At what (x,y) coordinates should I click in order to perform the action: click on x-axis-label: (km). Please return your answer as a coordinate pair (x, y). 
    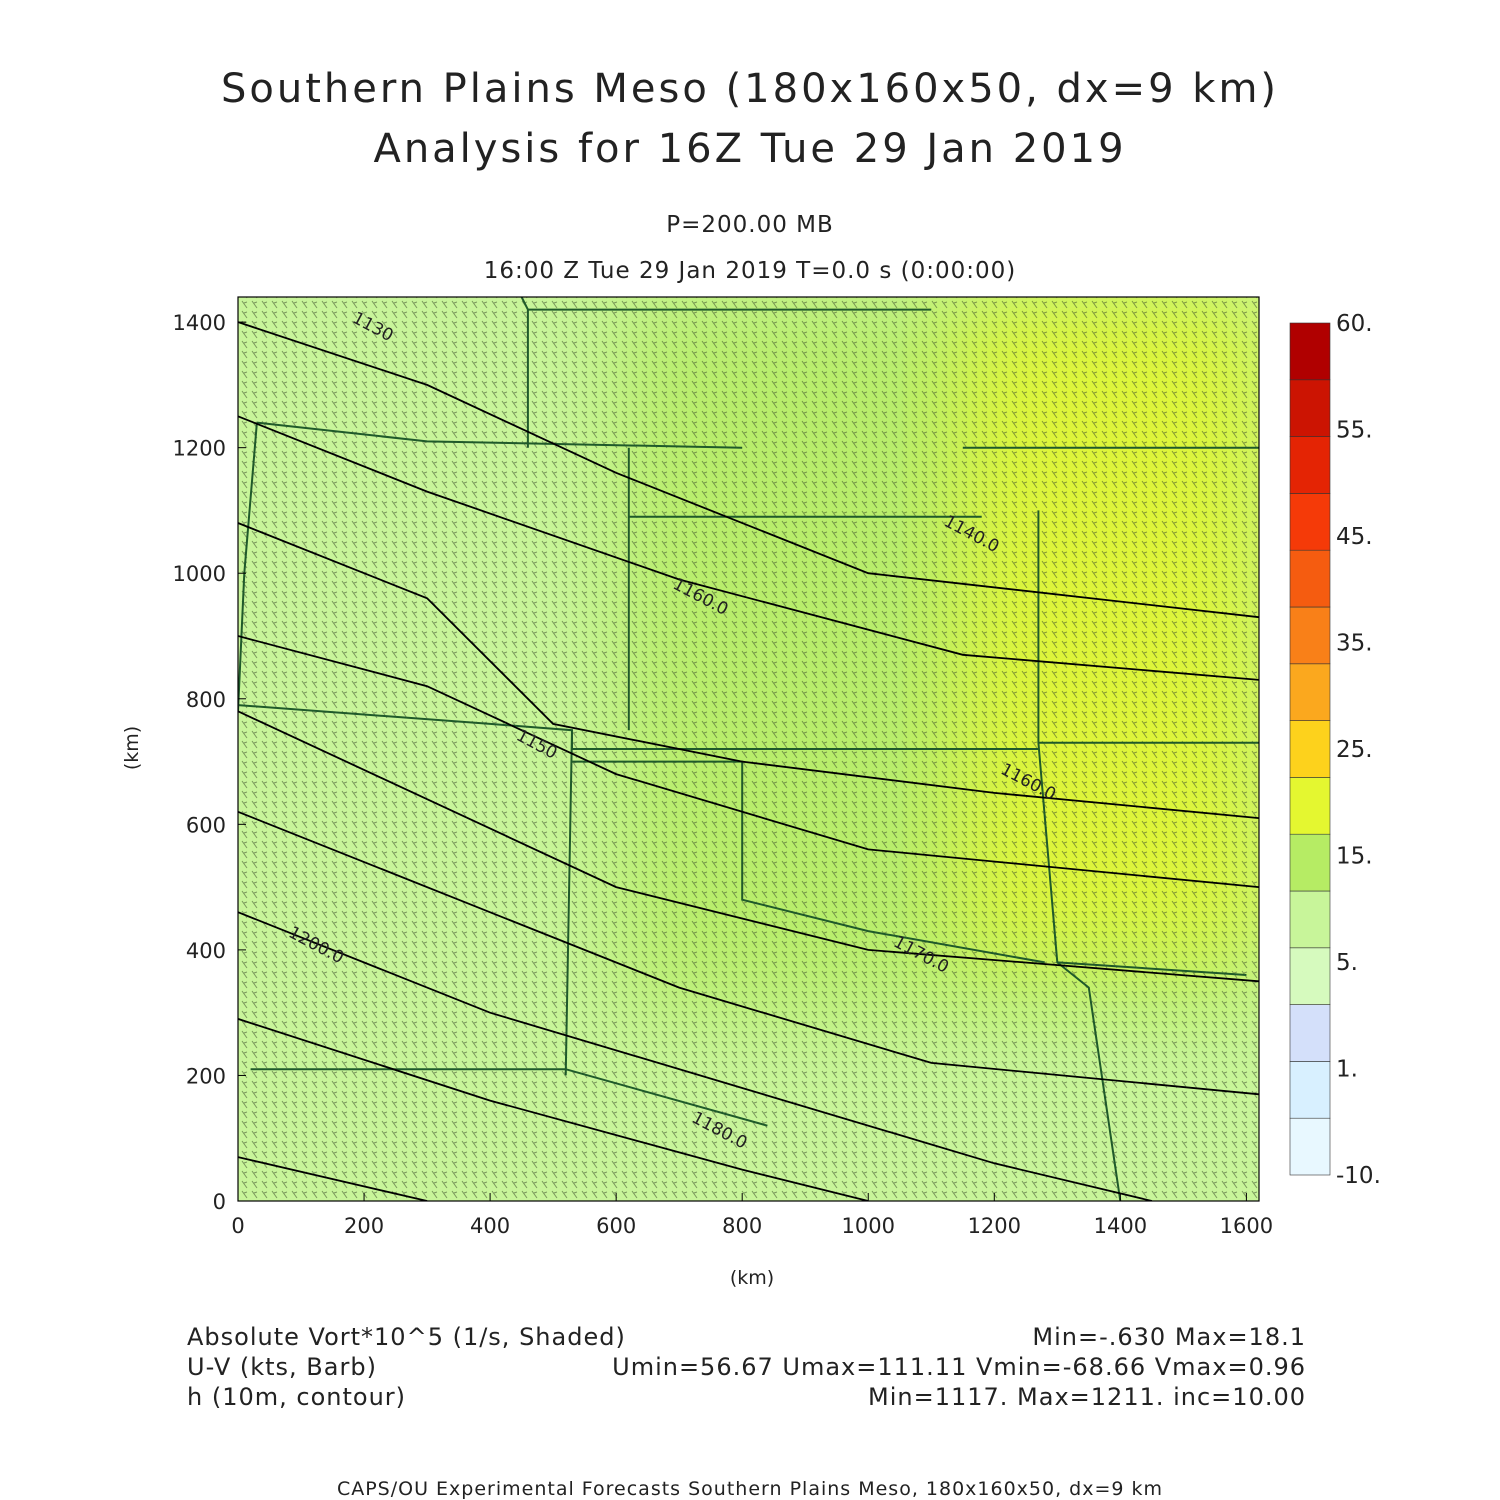
    Looking at the image, I should click on (752, 1278).